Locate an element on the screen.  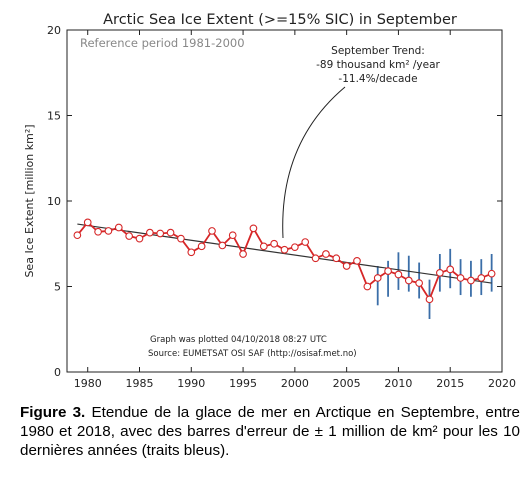
x-tick-label: 2005 is located at coordinates (347, 383).